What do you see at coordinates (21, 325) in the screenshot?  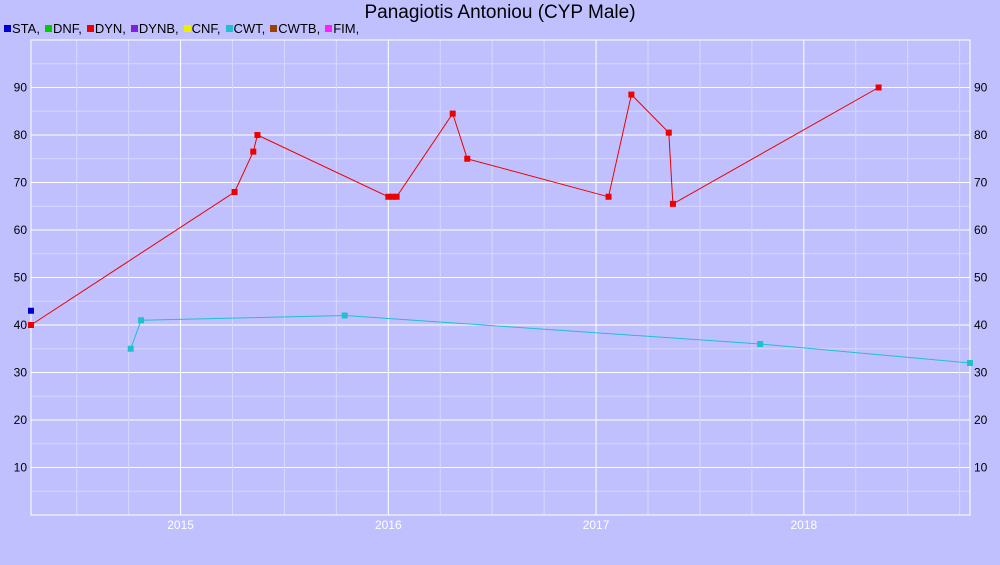 I see `y-tick-label-left: 40` at bounding box center [21, 325].